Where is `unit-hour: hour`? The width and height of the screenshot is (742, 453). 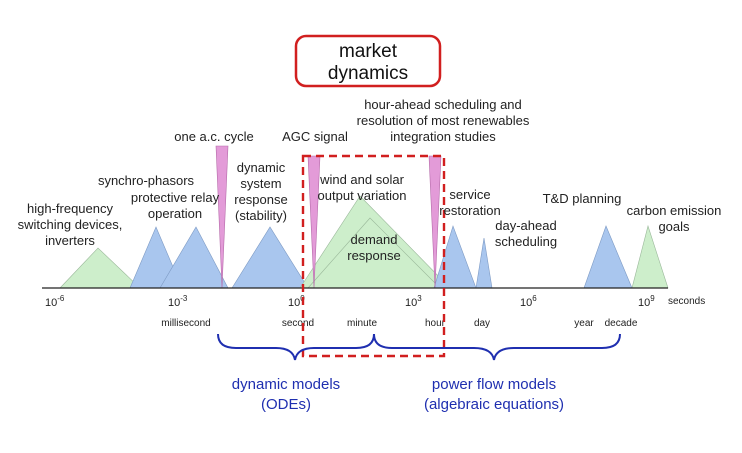
unit-hour: hour is located at coordinates (435, 323).